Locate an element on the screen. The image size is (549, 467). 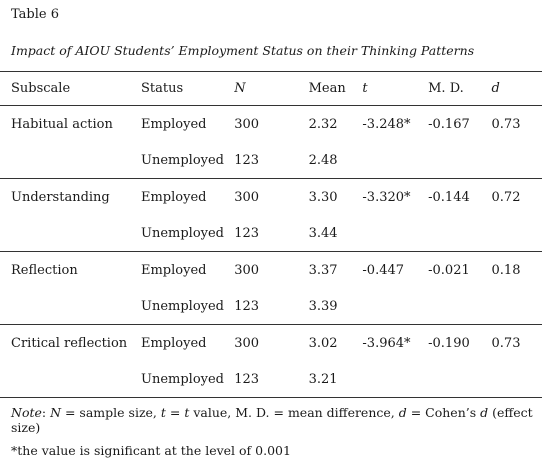
mean-cell: 3.30 is located at coordinates (323, 198).